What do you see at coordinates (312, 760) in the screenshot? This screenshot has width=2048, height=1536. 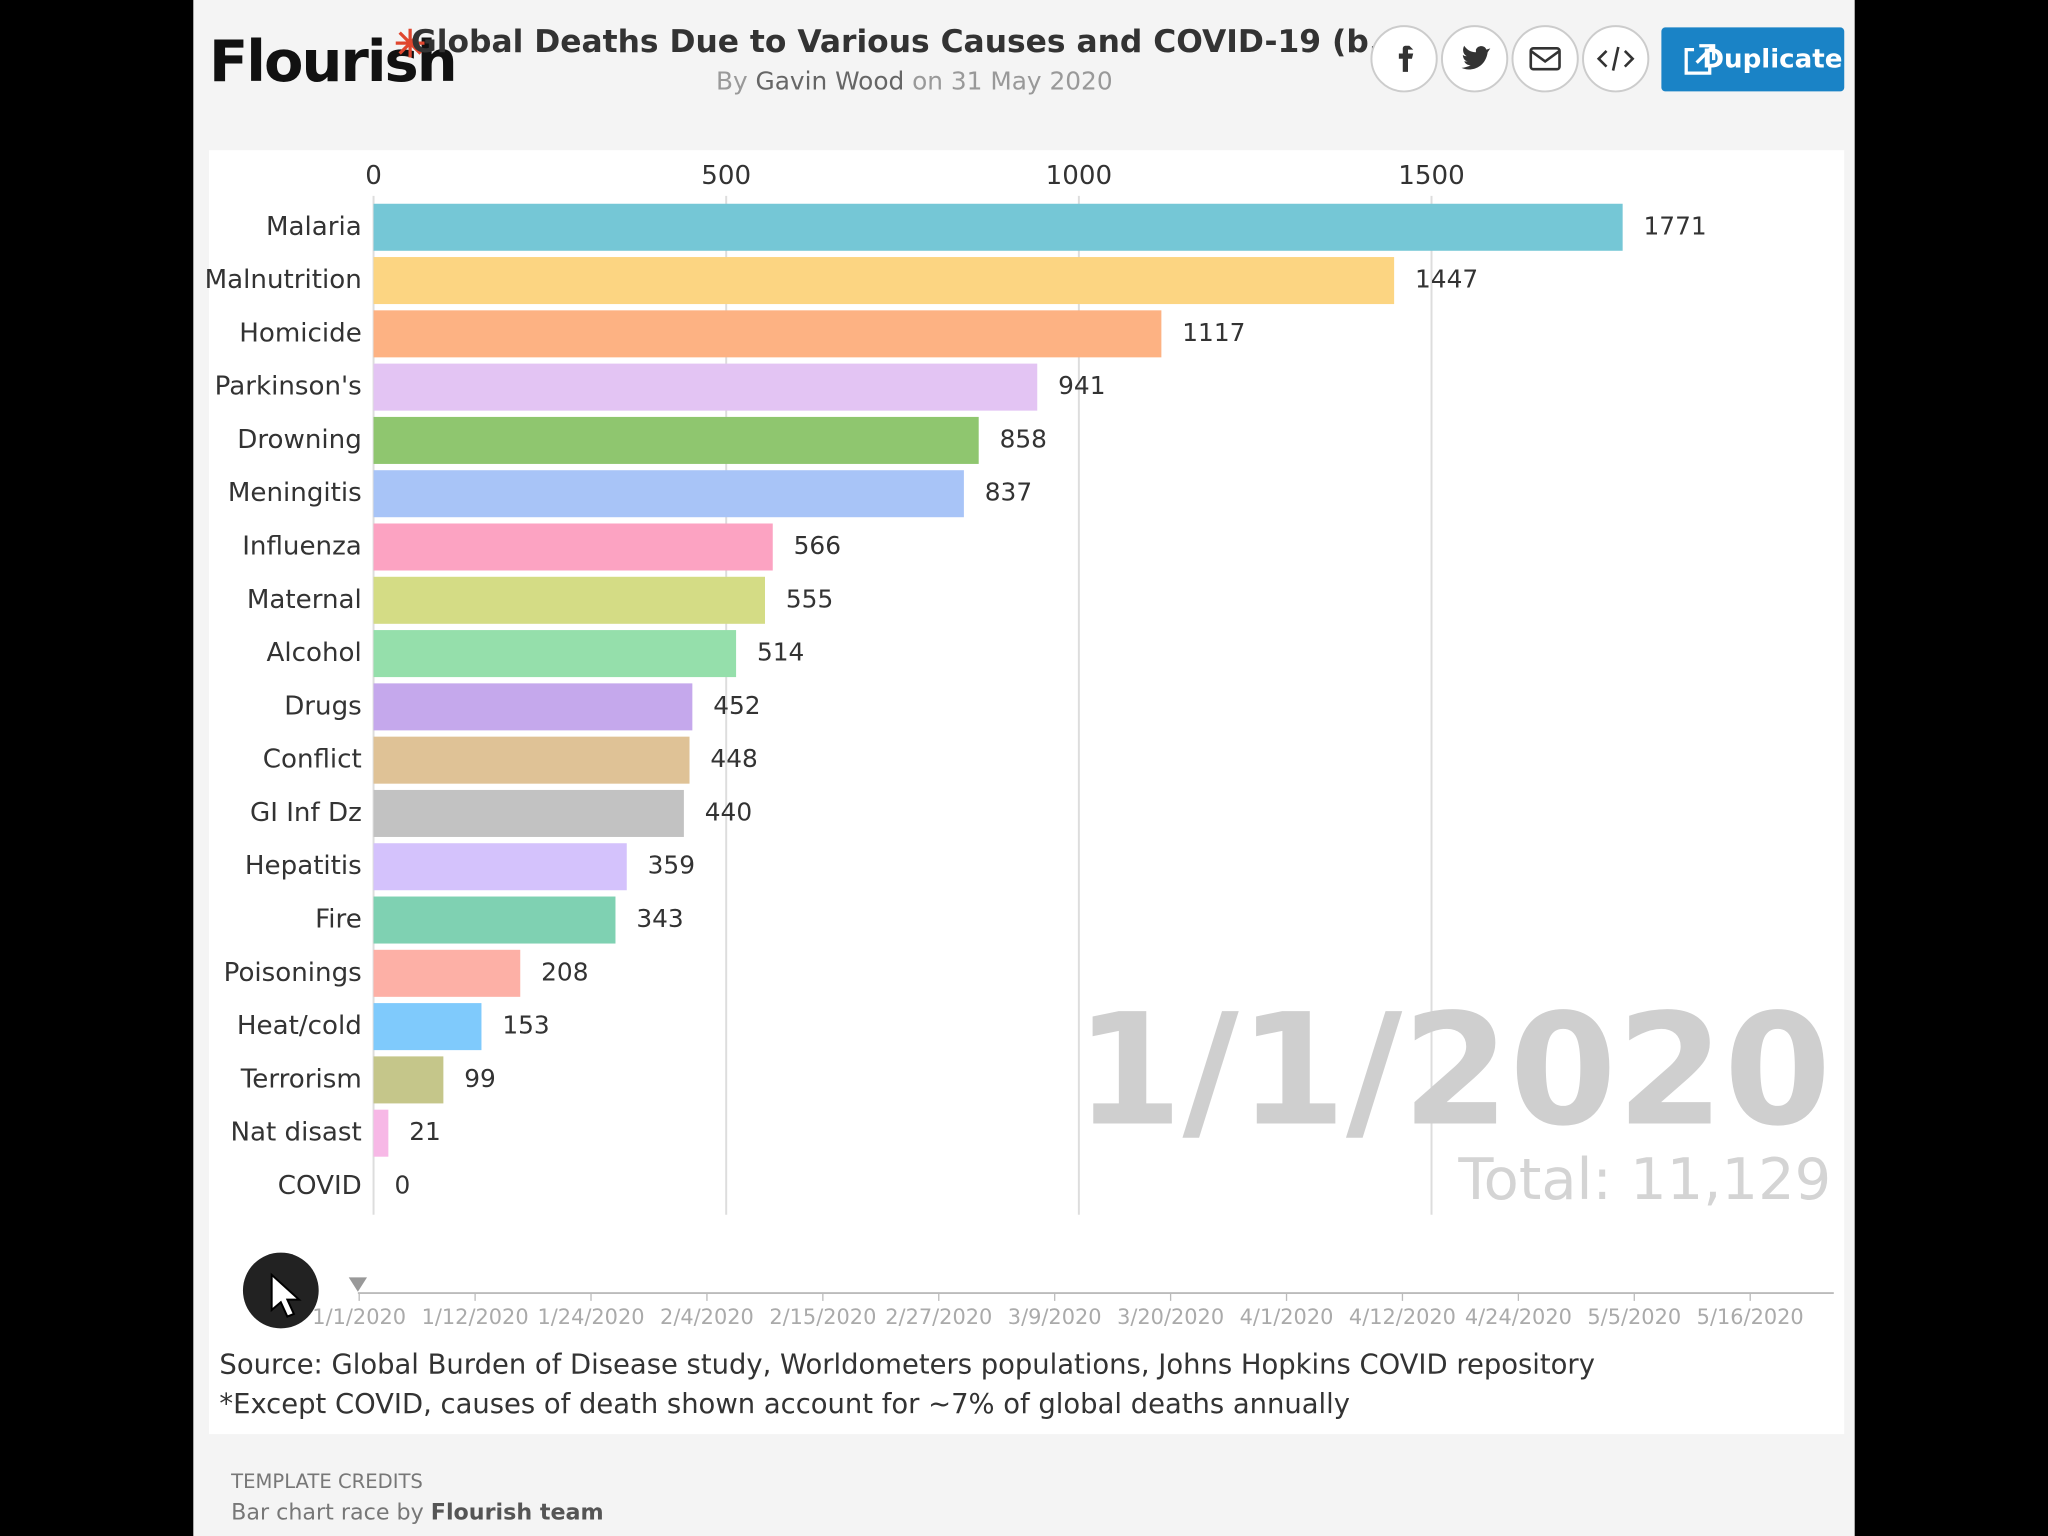 I see `category-label: Conflict` at bounding box center [312, 760].